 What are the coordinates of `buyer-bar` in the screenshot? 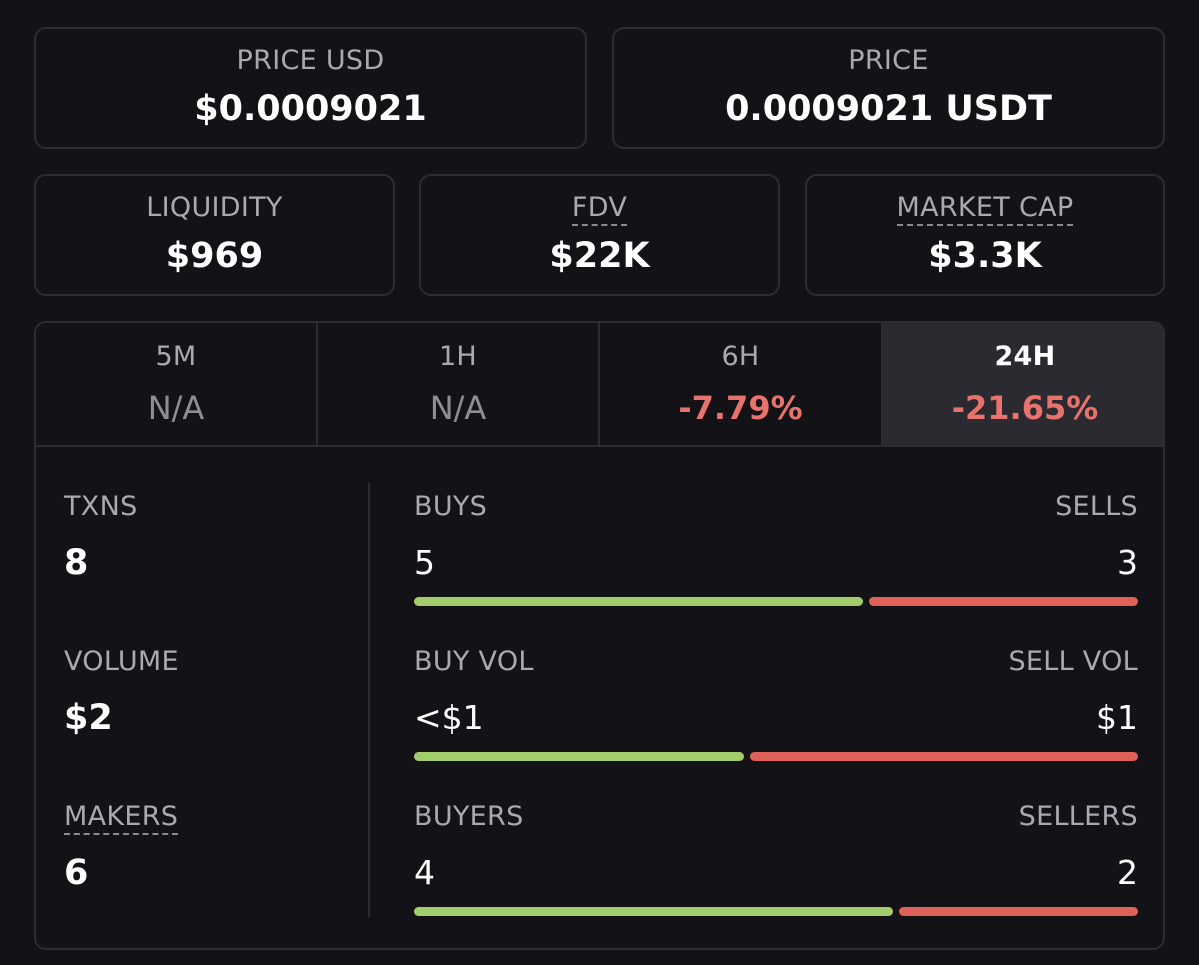 It's located at (653, 911).